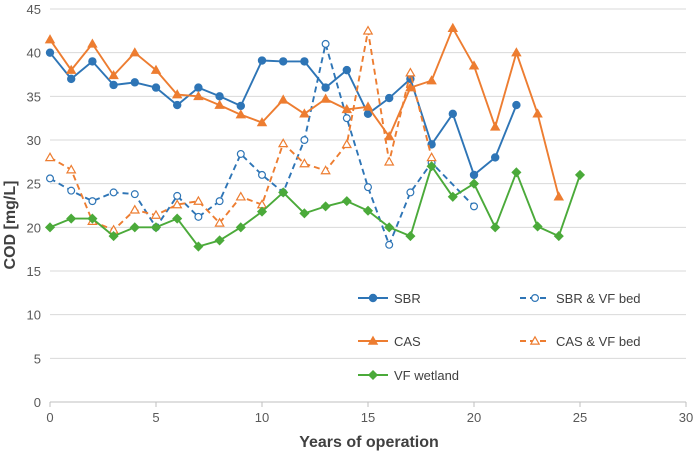 The height and width of the screenshot is (455, 699). What do you see at coordinates (34, 227) in the screenshot?
I see `y-tick-label: 20` at bounding box center [34, 227].